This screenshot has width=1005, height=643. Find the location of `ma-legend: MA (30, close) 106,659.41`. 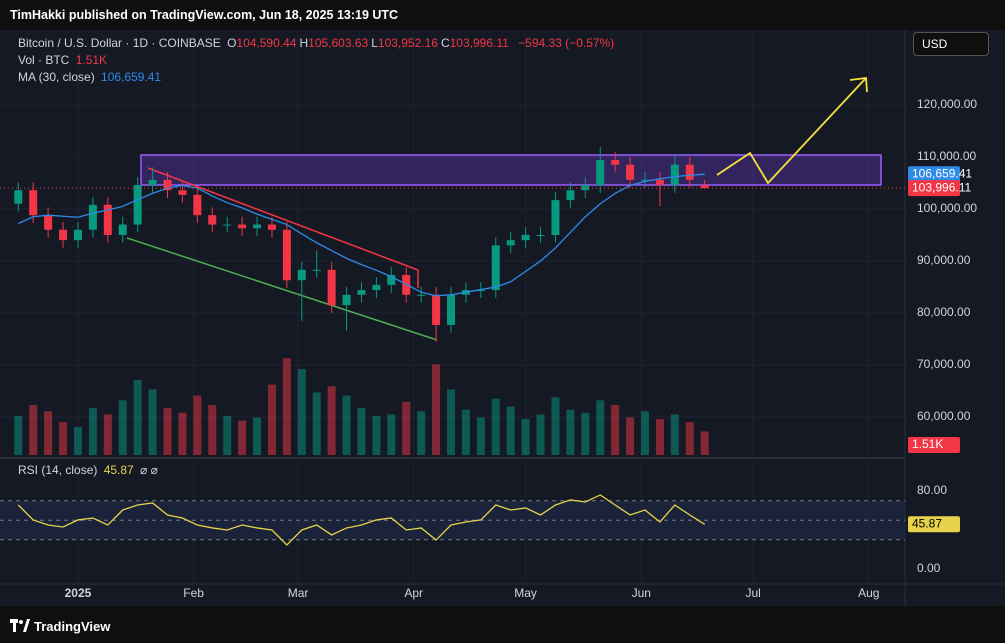

ma-legend: MA (30, close) 106,659.41 is located at coordinates (91, 77).